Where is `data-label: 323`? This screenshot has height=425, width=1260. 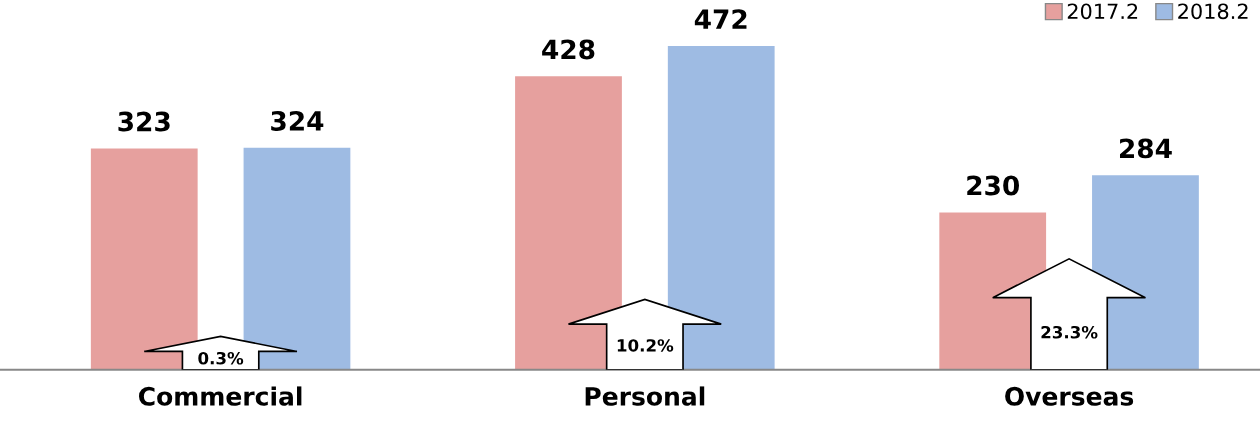
data-label: 323 is located at coordinates (144, 121).